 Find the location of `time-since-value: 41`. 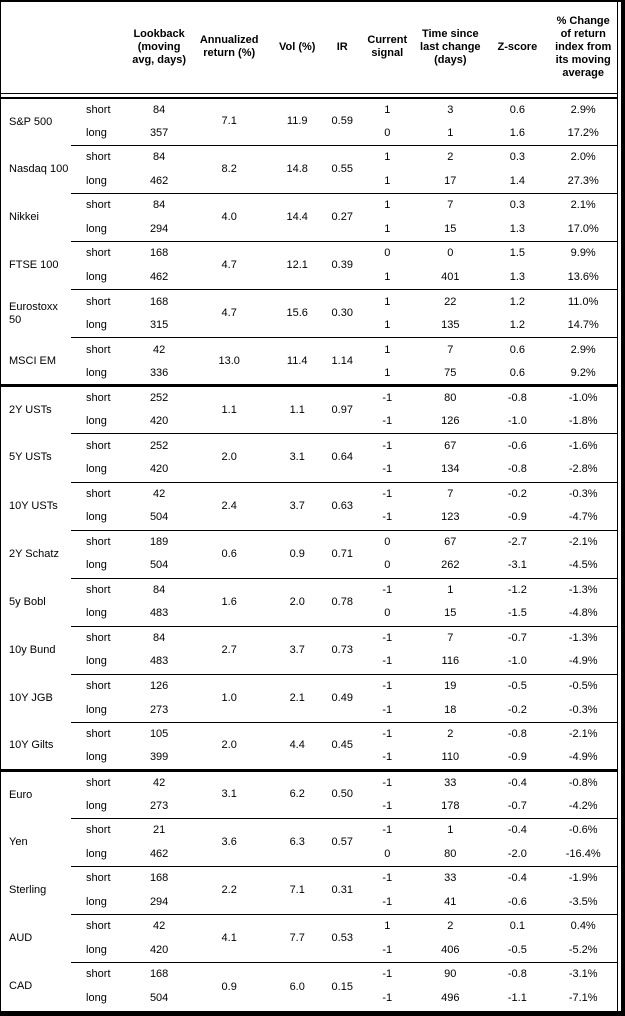

time-since-value: 41 is located at coordinates (450, 903).